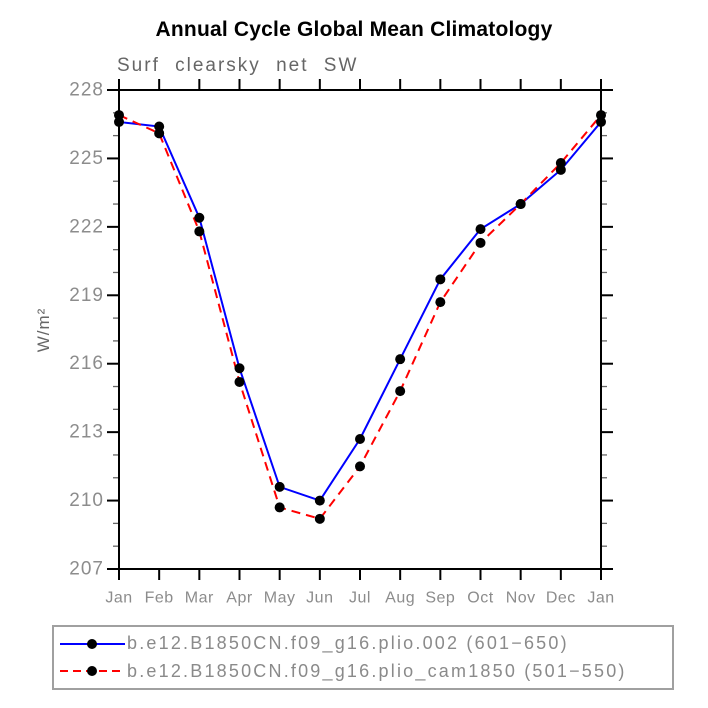 Image resolution: width=708 pixels, height=708 pixels. What do you see at coordinates (86, 90) in the screenshot?
I see `y-tick-label: 228` at bounding box center [86, 90].